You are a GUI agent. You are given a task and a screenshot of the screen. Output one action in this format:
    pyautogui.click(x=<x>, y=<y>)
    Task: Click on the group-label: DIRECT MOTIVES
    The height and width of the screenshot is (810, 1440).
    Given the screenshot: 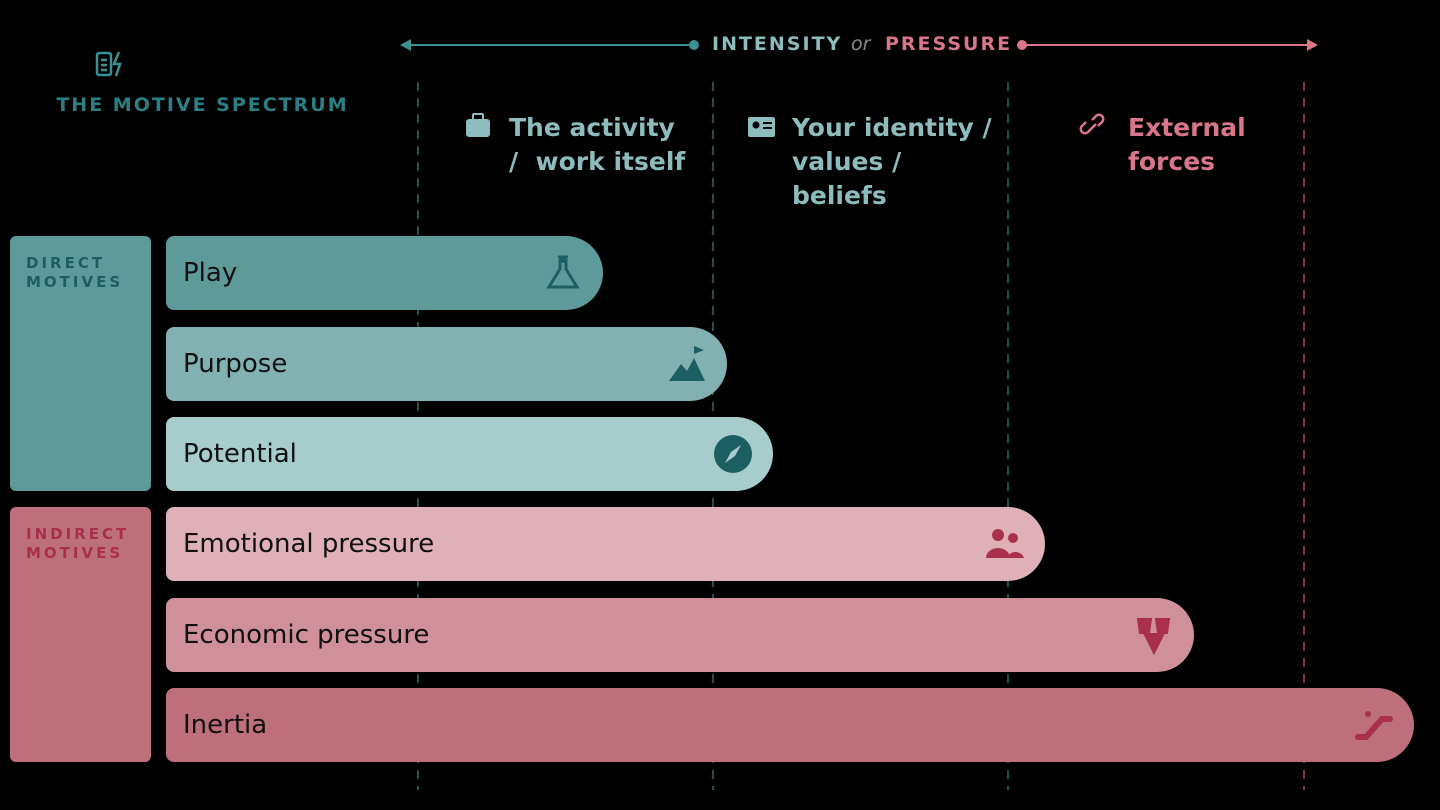 What is the action you would take?
    pyautogui.click(x=74, y=273)
    